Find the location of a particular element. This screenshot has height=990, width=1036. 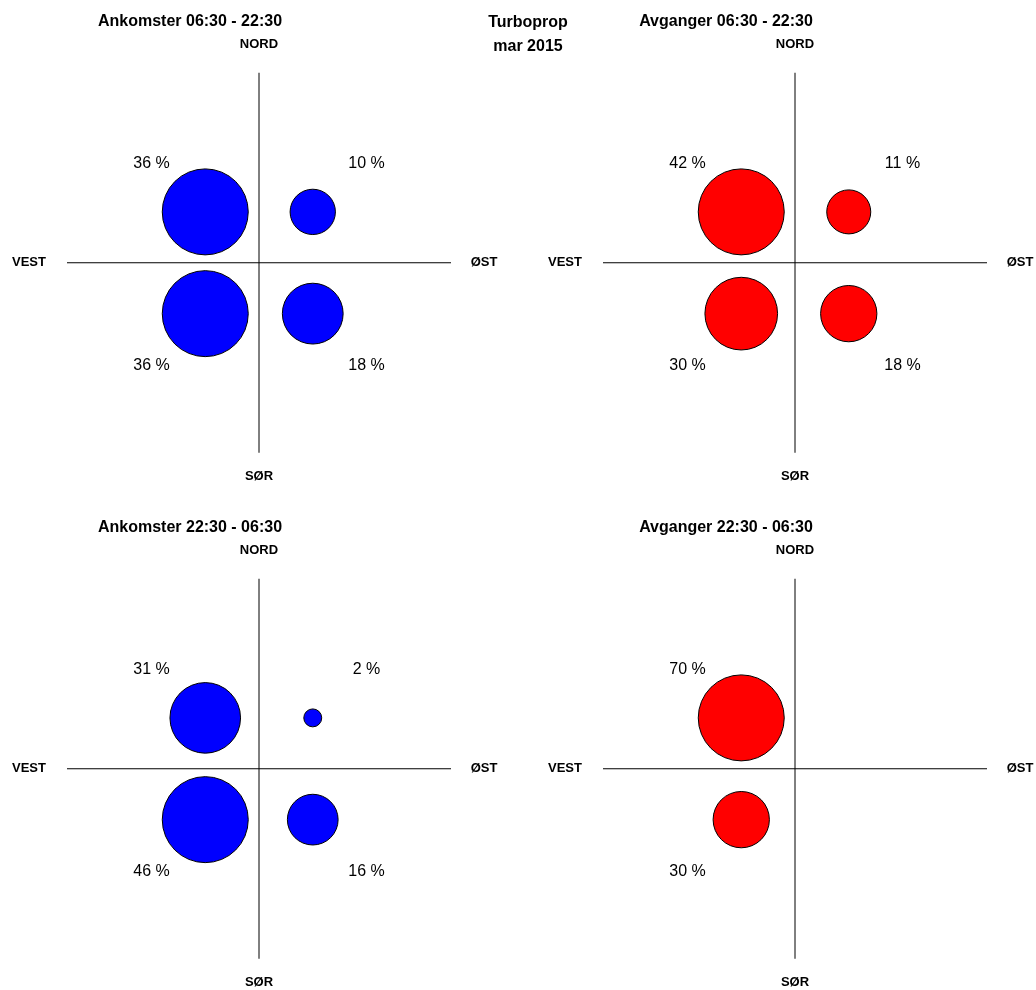

data-label: 70 % is located at coordinates (687, 668).